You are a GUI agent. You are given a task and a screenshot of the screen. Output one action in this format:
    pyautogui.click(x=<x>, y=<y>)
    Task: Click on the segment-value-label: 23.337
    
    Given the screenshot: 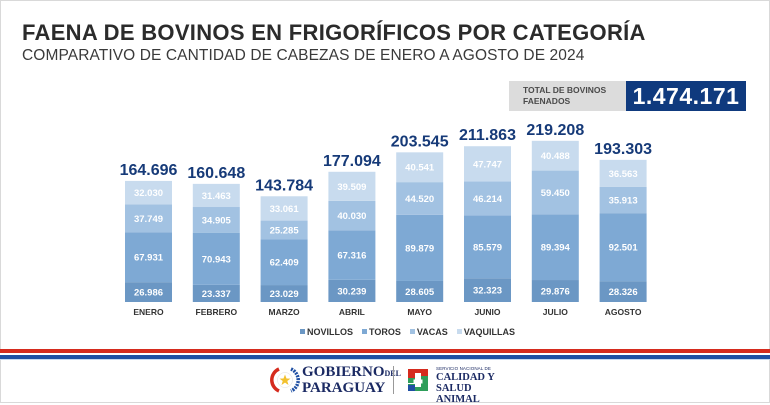 What is the action you would take?
    pyautogui.click(x=216, y=294)
    